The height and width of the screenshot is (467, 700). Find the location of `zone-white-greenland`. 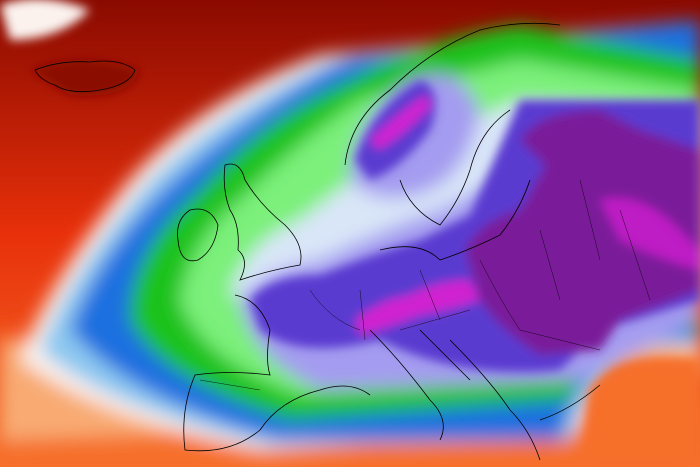

zone-white-greenland is located at coordinates (45, 20).